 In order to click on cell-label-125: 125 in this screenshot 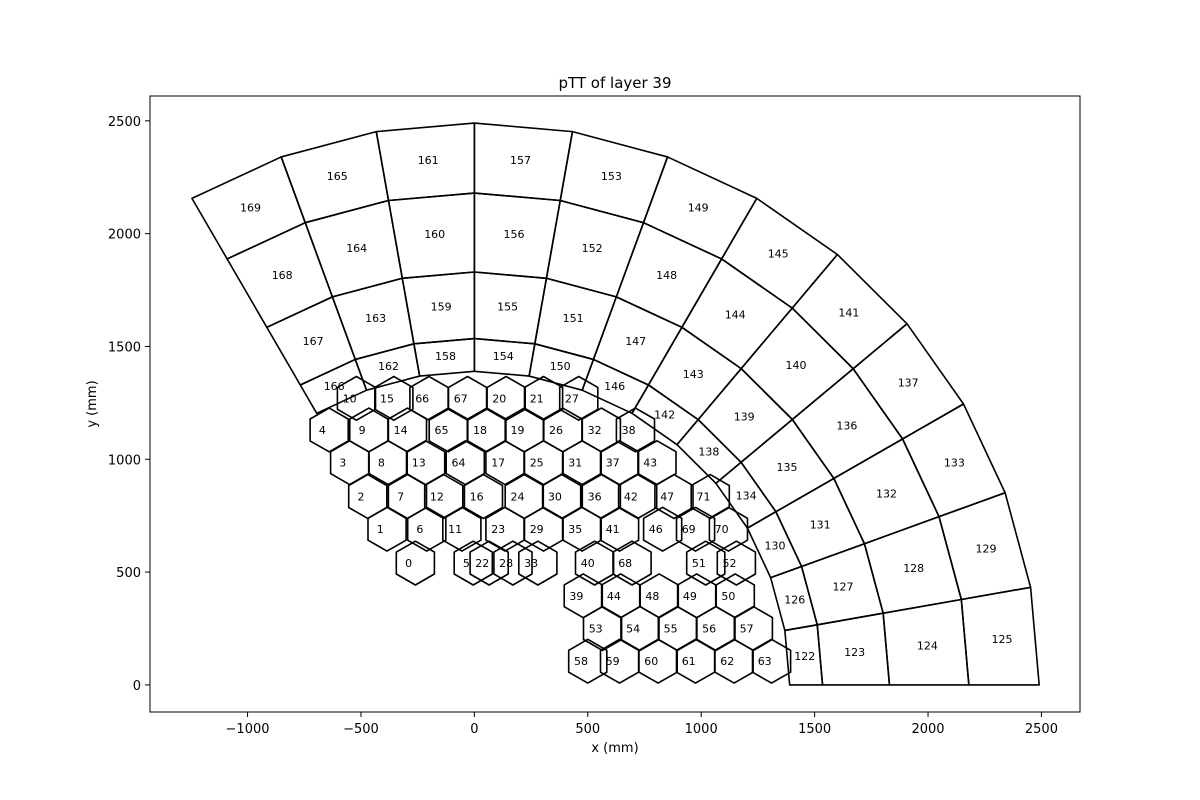, I will do `click(1002, 639)`.